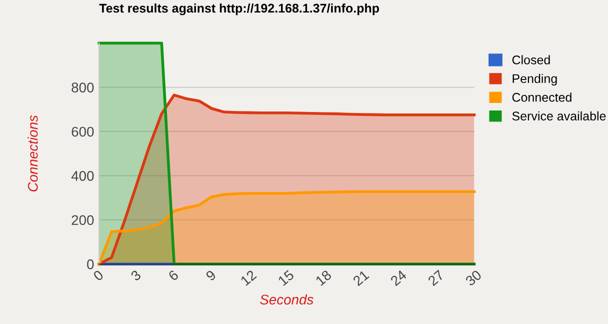  What do you see at coordinates (83, 220) in the screenshot?
I see `y-tick-label: 200` at bounding box center [83, 220].